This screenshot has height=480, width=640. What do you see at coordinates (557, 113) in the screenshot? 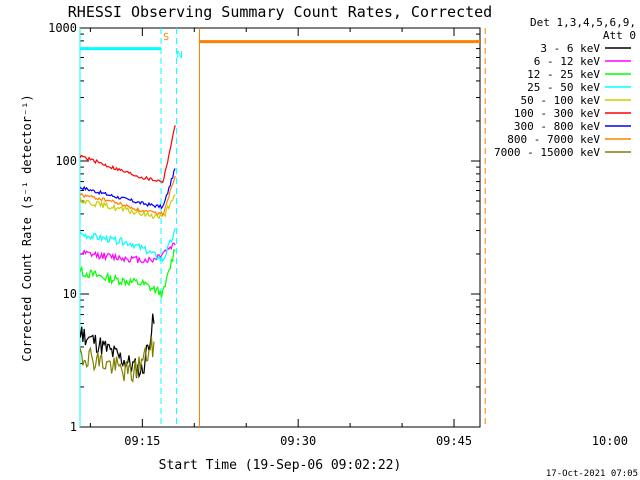
I see `legend-label: 100 - 300 keV` at bounding box center [557, 113].